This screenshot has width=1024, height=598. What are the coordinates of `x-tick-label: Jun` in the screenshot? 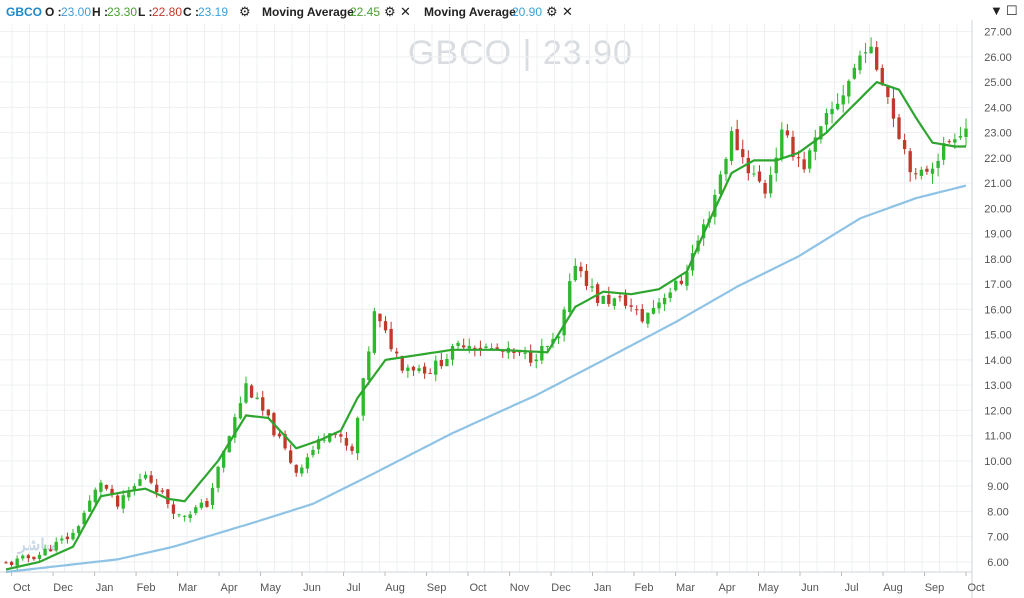 It's located at (312, 588).